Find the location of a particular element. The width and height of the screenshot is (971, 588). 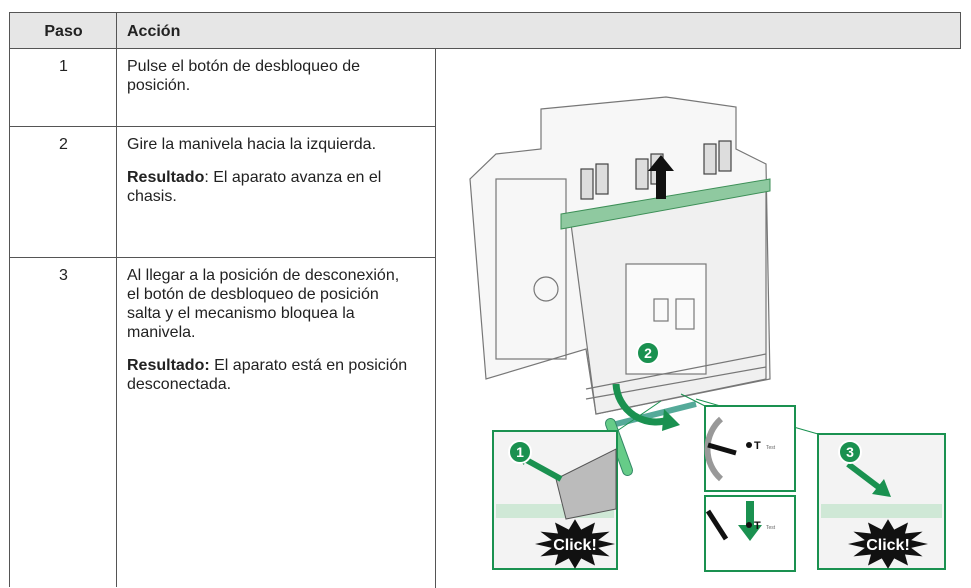

step-cell: 2 is located at coordinates (63, 192).